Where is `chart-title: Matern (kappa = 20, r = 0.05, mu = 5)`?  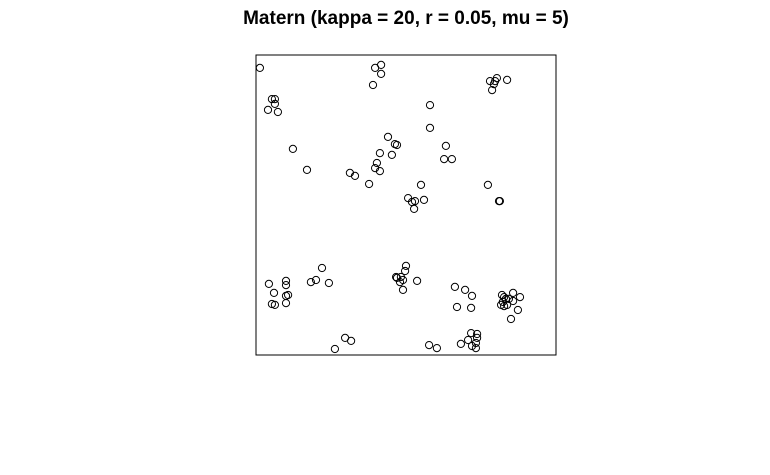 chart-title: Matern (kappa = 20, r = 0.05, mu = 5) is located at coordinates (406, 18).